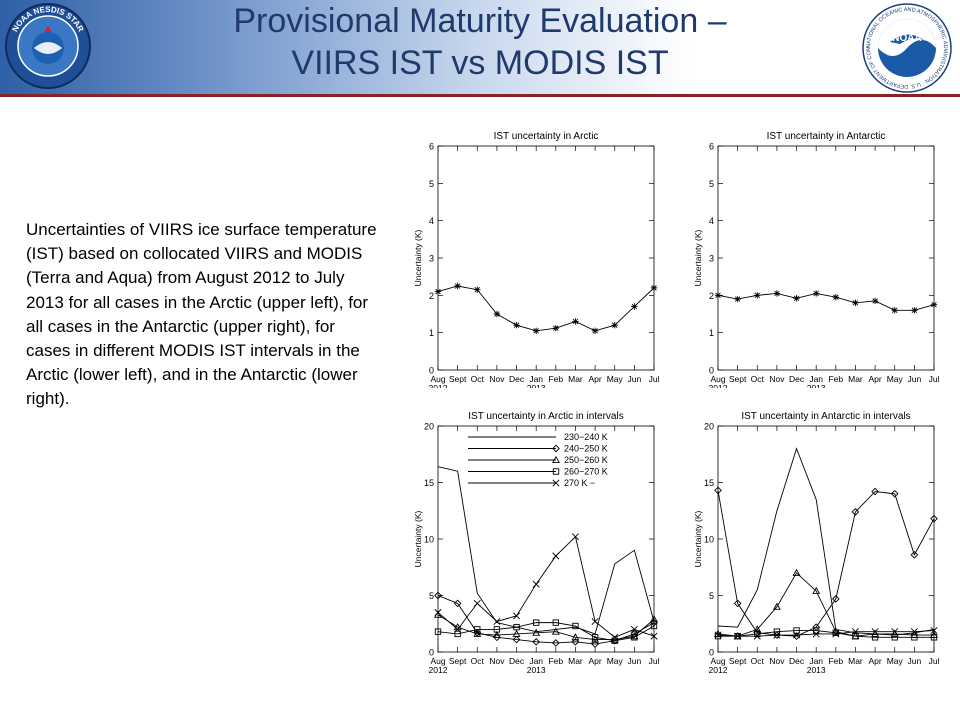 The width and height of the screenshot is (960, 720). What do you see at coordinates (826, 604) in the screenshot?
I see `series-250-260-k` at bounding box center [826, 604].